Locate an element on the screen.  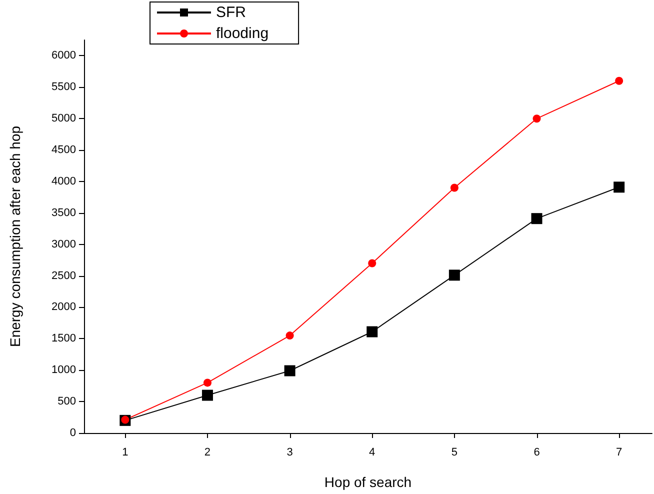
legend-label: flooding is located at coordinates (242, 33).